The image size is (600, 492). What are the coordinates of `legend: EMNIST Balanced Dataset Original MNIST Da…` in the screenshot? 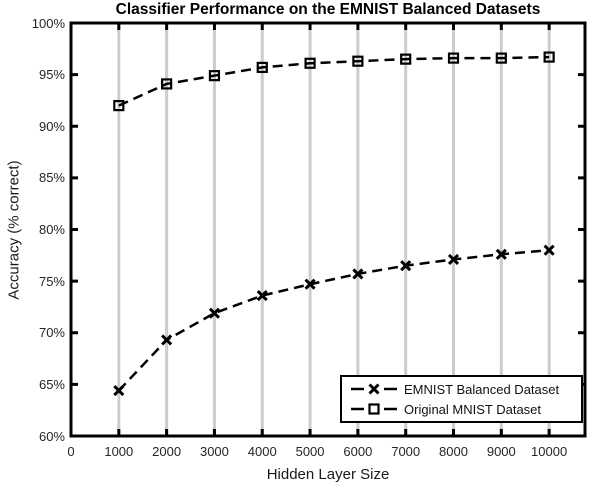 It's located at (461, 399).